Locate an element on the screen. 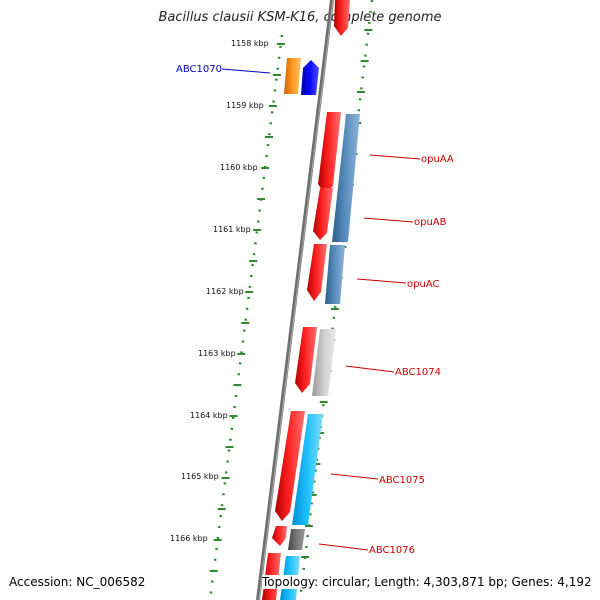 This screenshot has width=600, height=600. gene-label-abc1076: ABC1076 is located at coordinates (392, 550).